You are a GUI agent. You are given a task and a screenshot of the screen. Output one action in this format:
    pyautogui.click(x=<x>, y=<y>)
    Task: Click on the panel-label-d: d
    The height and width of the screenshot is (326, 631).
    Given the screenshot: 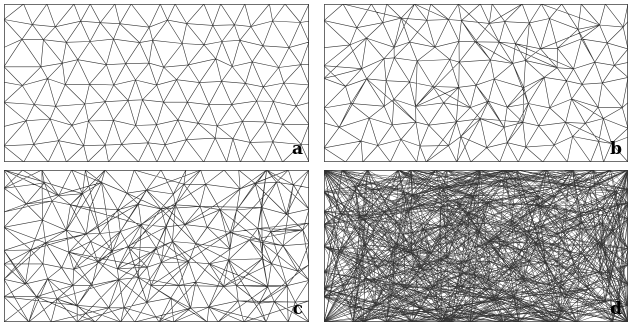 What is the action you would take?
    pyautogui.click(x=616, y=309)
    